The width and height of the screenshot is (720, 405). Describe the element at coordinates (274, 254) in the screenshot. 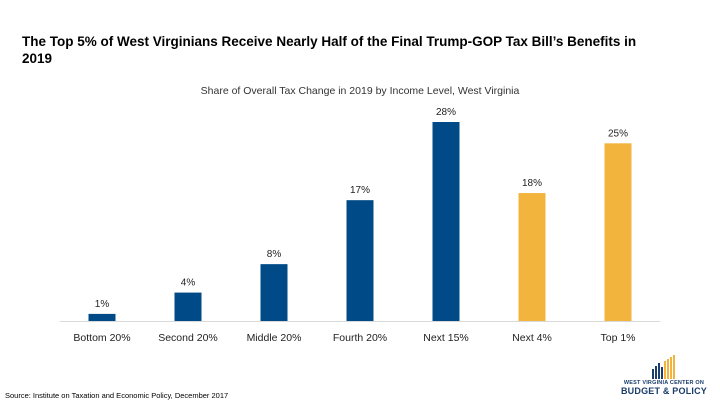

I see `data-label: 8%` at that location.